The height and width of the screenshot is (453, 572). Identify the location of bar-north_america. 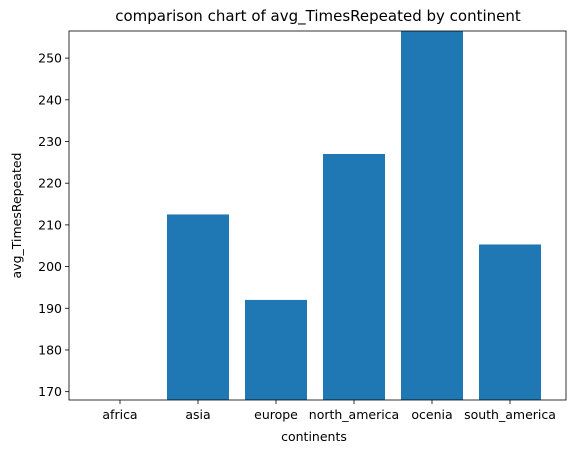
(354, 277).